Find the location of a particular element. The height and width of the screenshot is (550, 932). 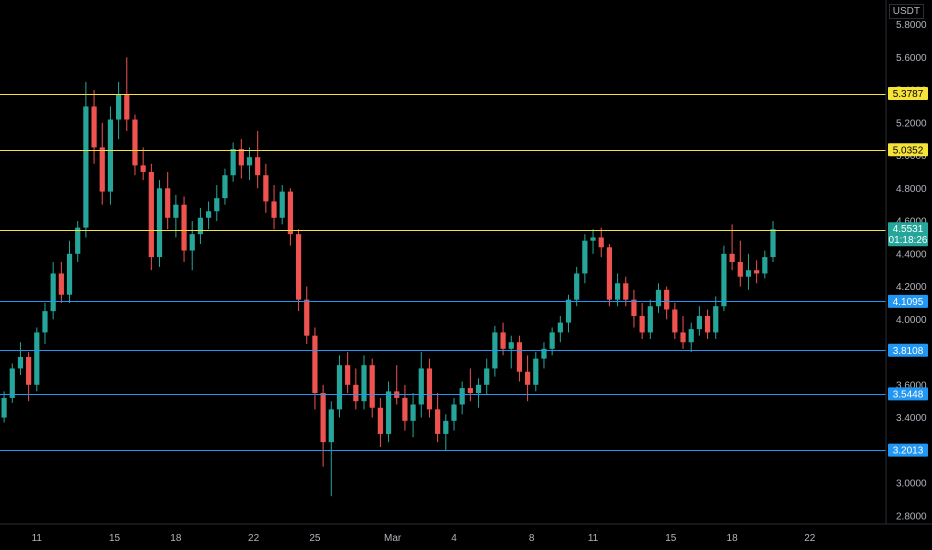

support-badge: 3.2013 is located at coordinates (908, 450).